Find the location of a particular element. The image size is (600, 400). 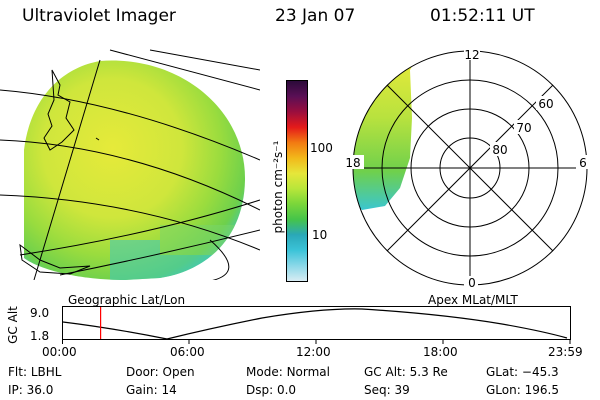

mlt-label-12: 12 is located at coordinates (471, 55).